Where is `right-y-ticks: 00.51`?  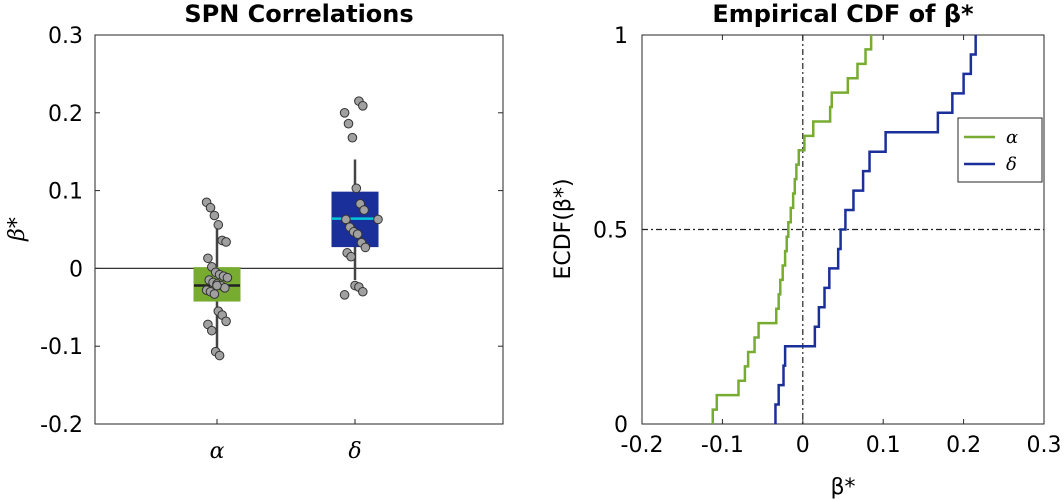
right-y-ticks: 00.51 is located at coordinates (620, 231).